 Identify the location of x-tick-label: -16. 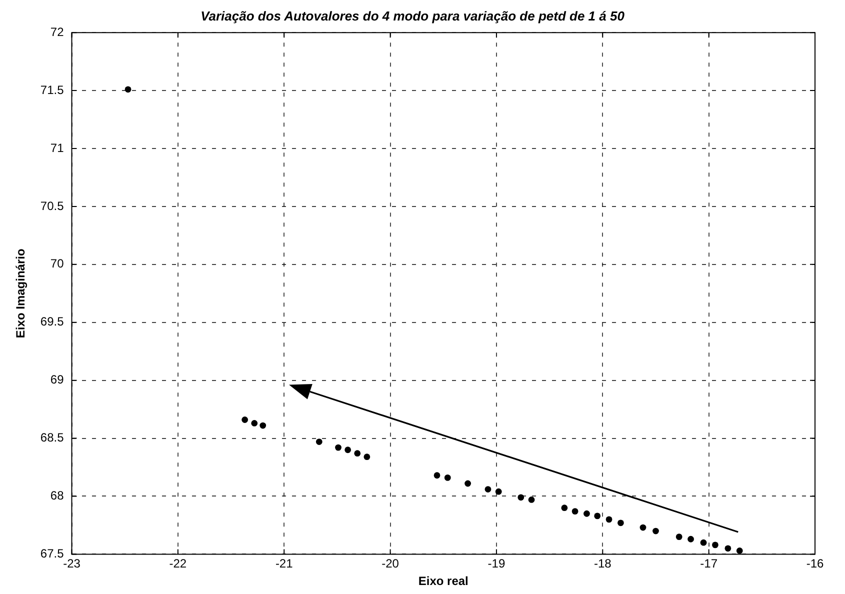
(815, 563).